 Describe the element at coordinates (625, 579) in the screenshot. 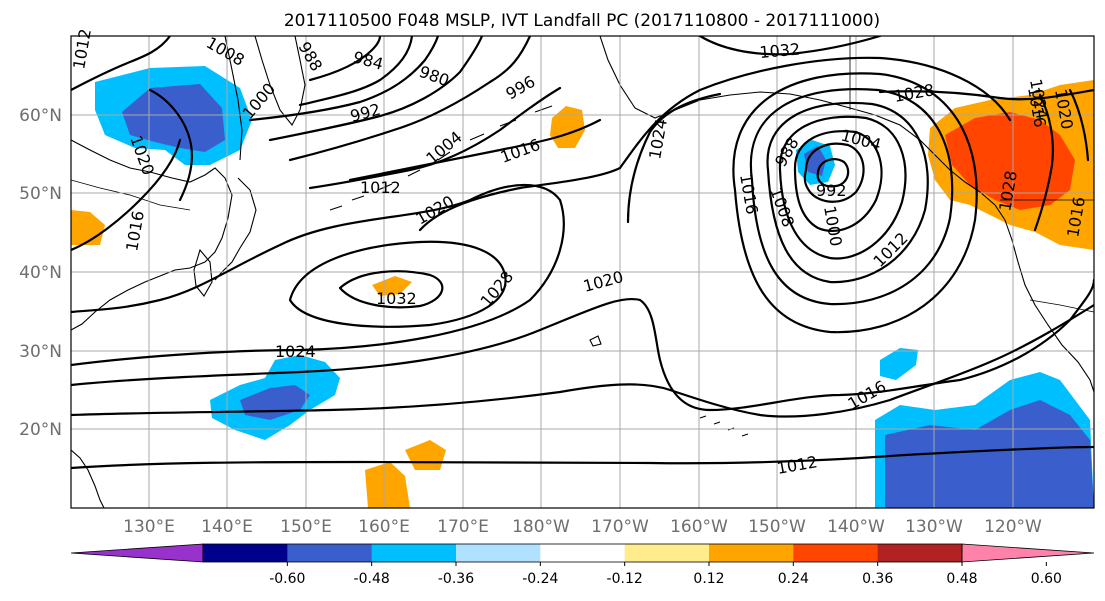

I see `colorbar-tick-label: -0.12` at that location.